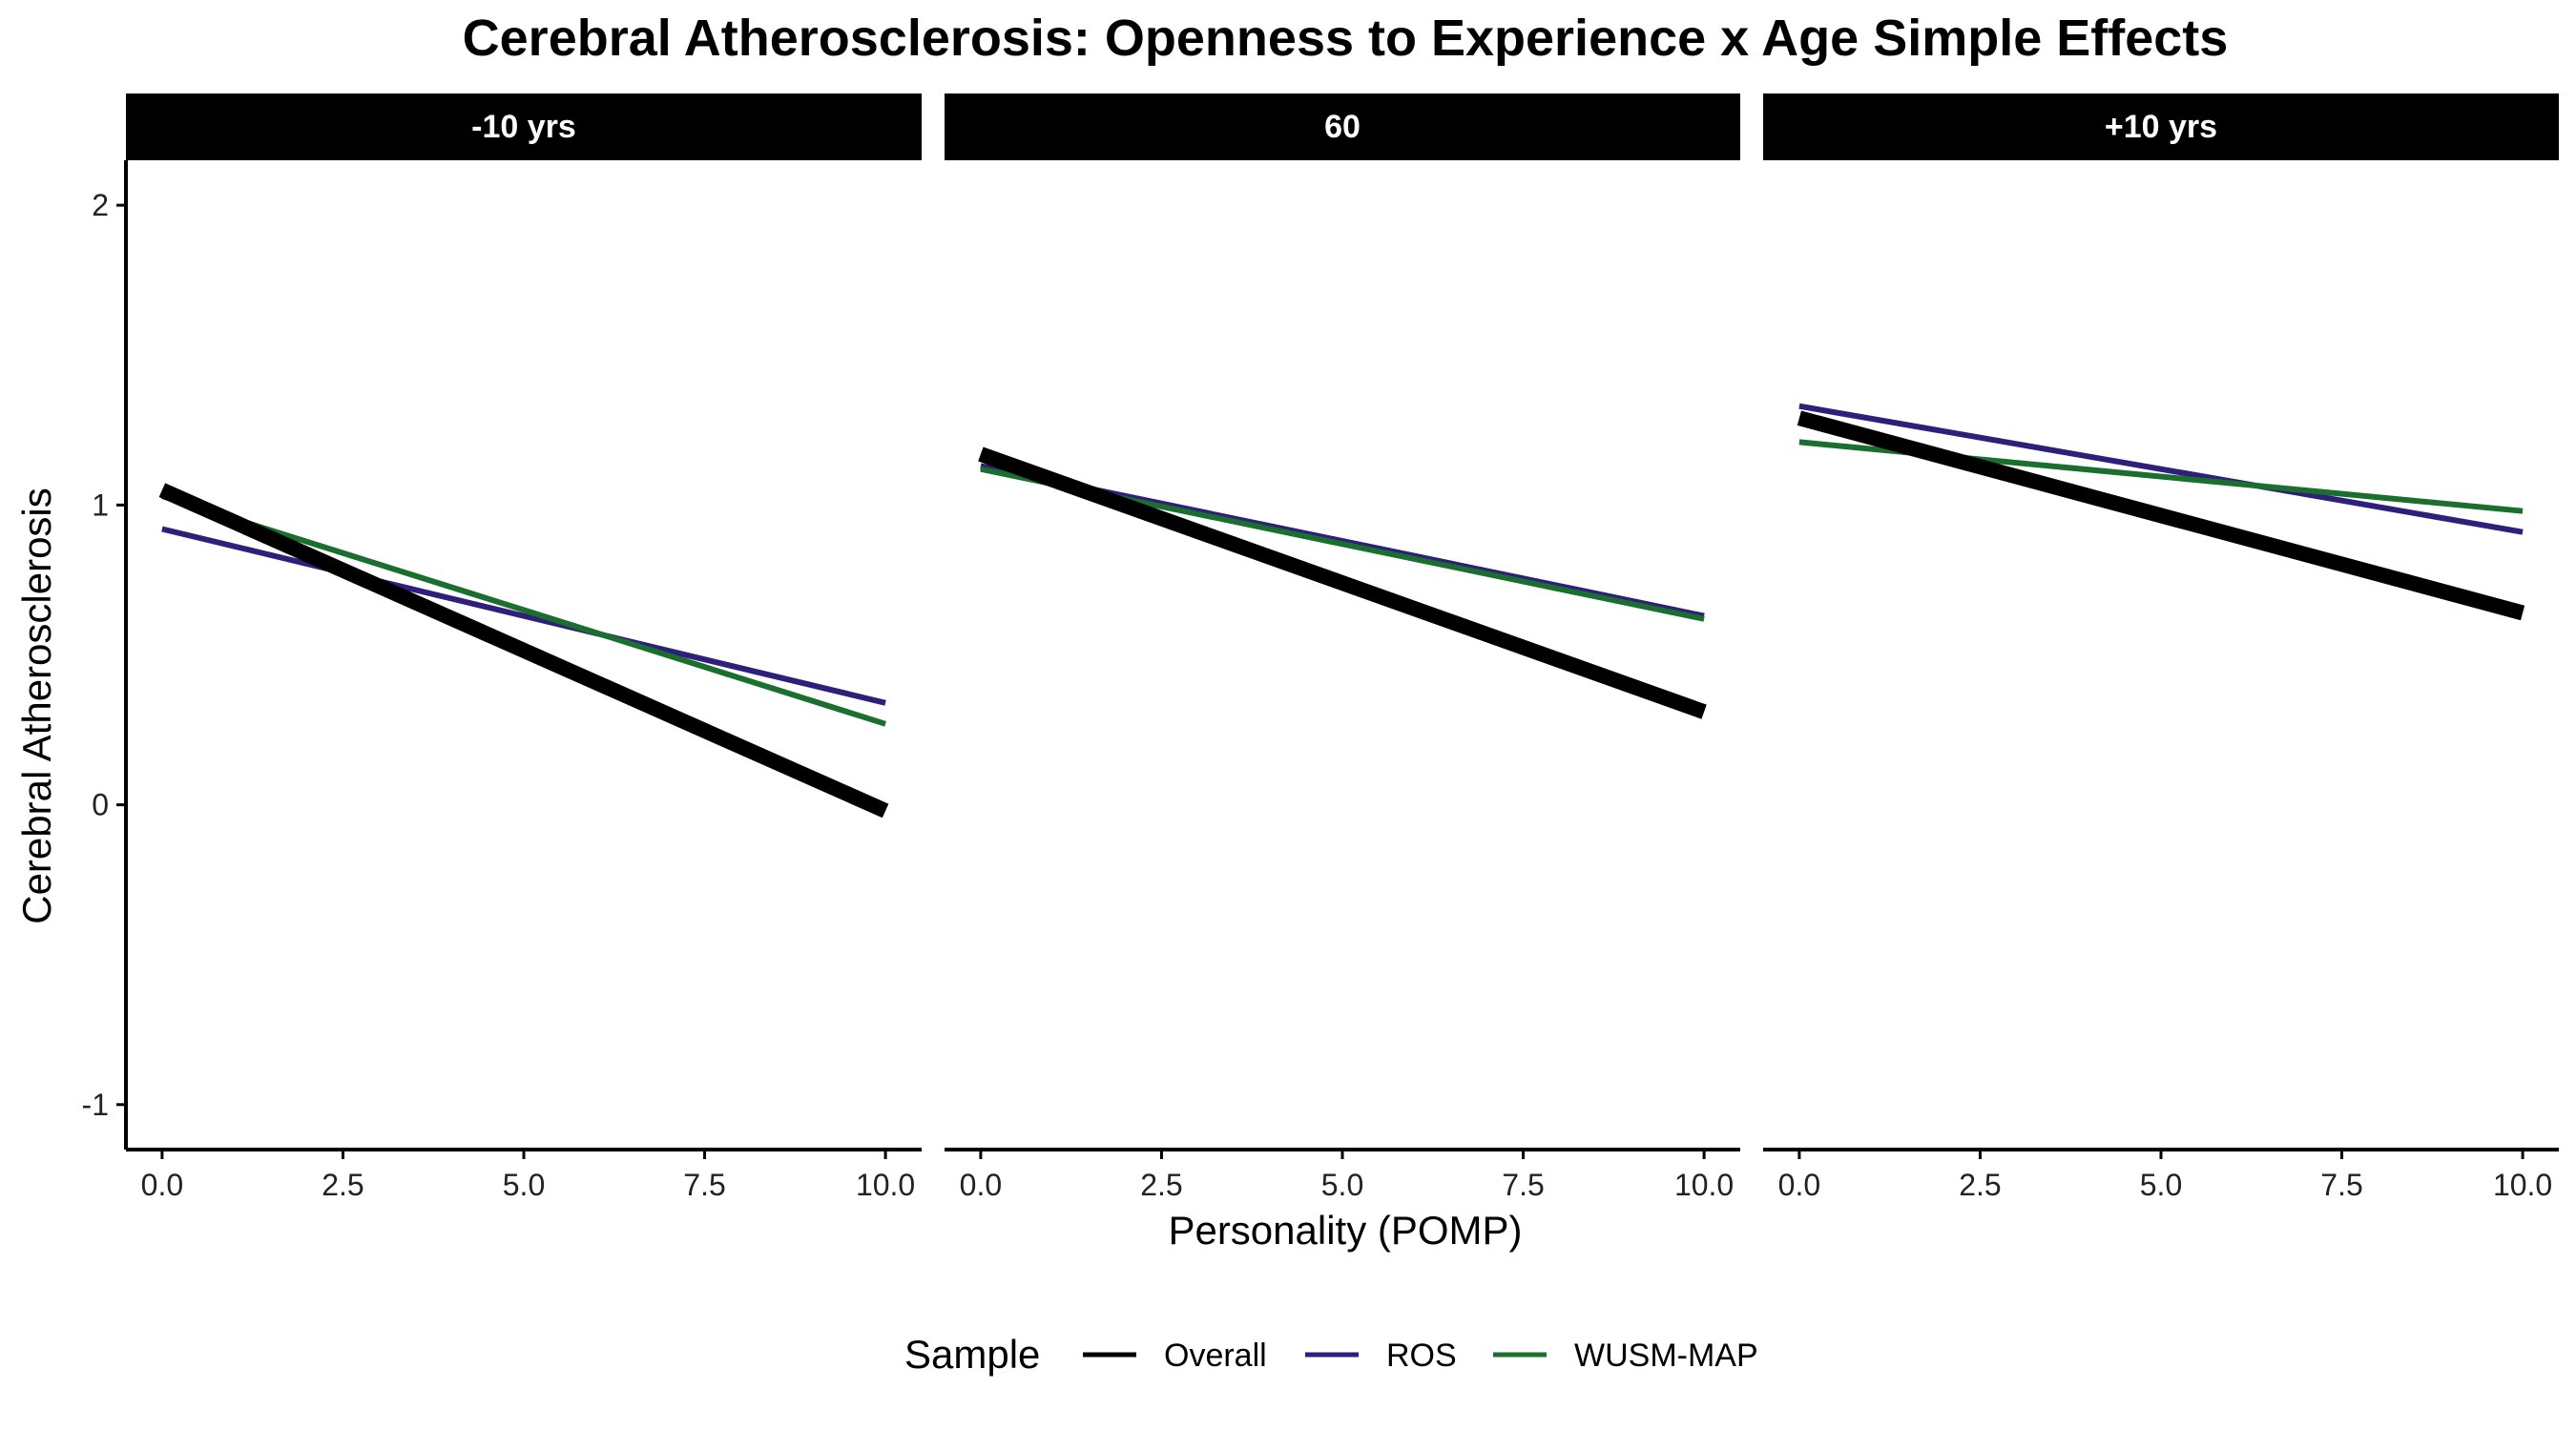  Describe the element at coordinates (36, 705) in the screenshot. I see `y-axis-label: Cerebral Atherosclerosis` at that location.